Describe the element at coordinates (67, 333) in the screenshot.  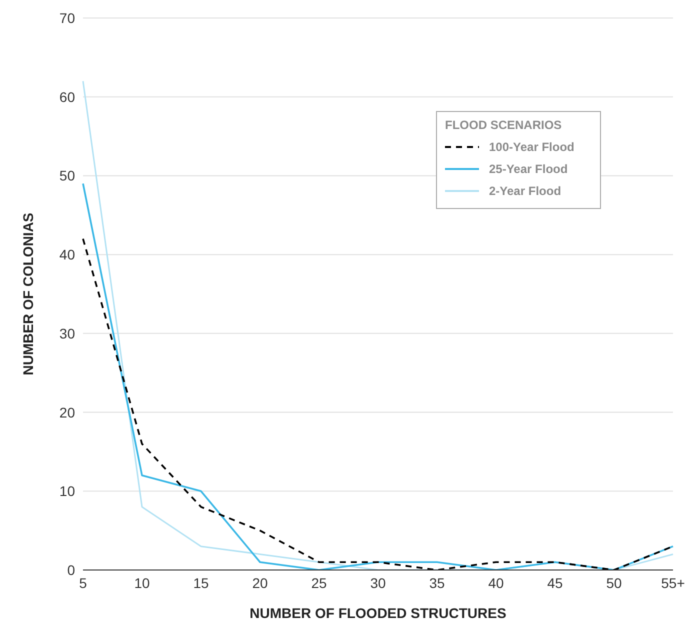
I see `y-tick-label: 30` at that location.